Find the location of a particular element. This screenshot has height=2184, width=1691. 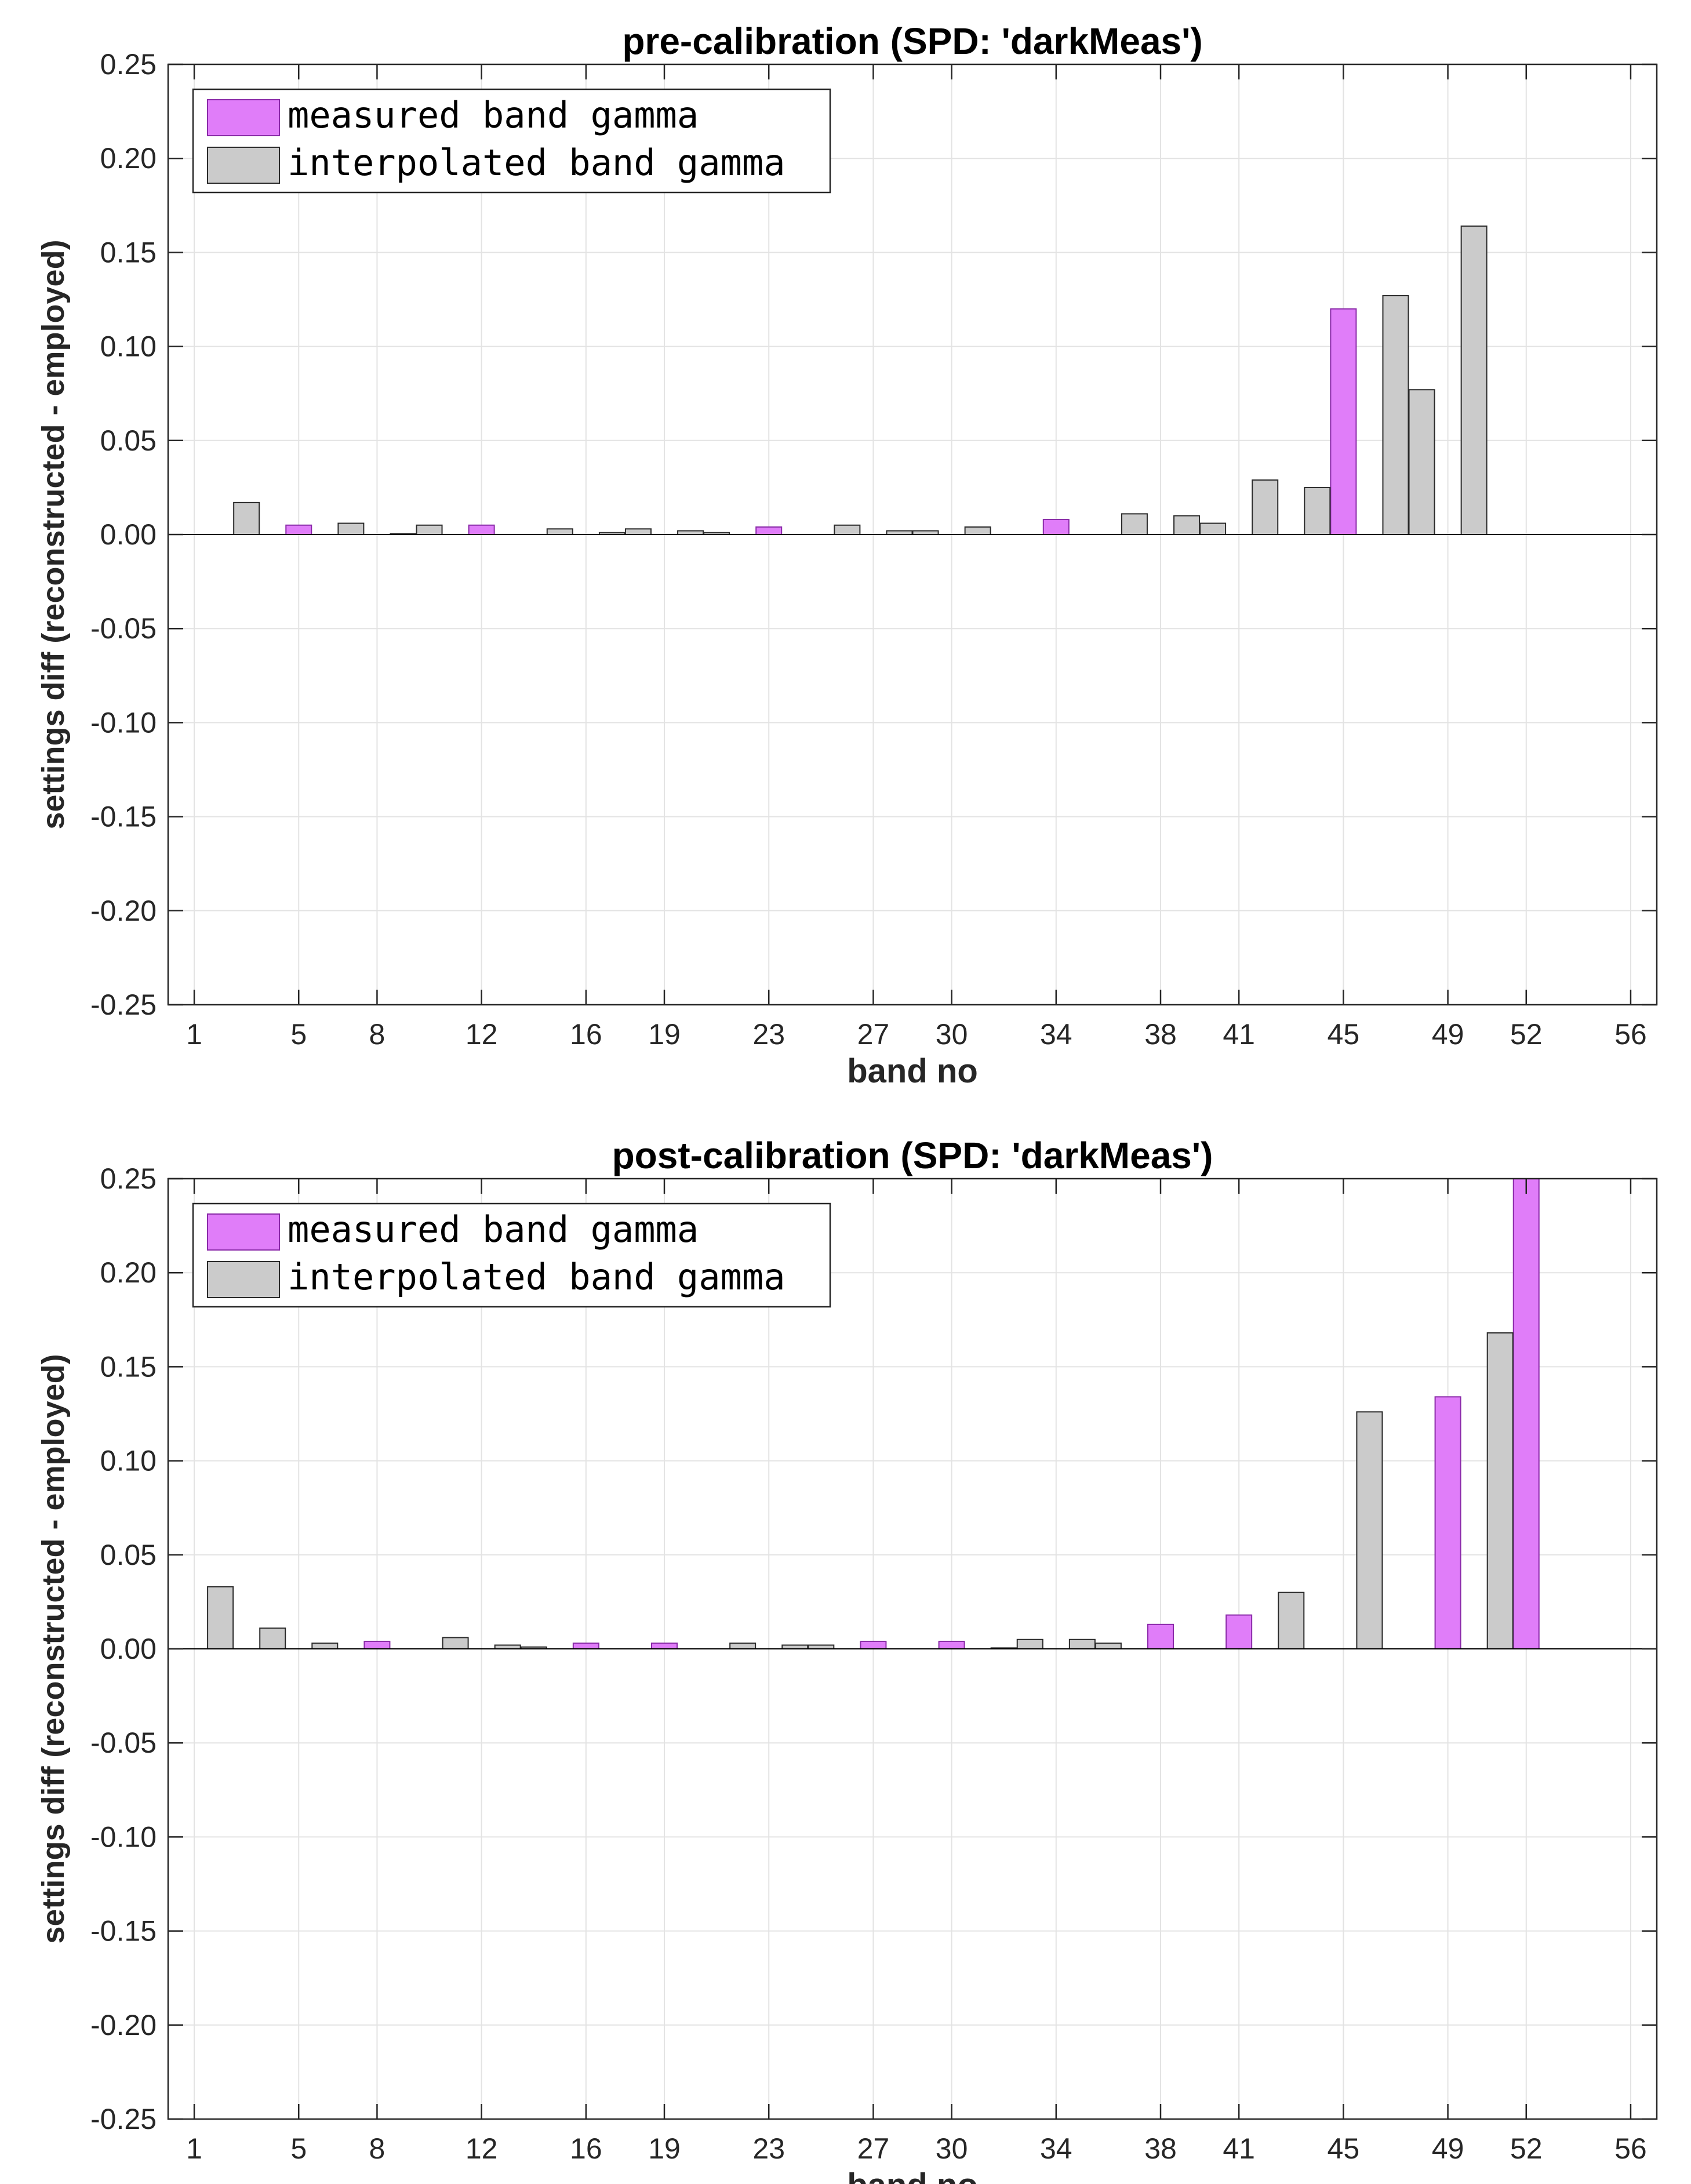

series-measured is located at coordinates (821, 422).